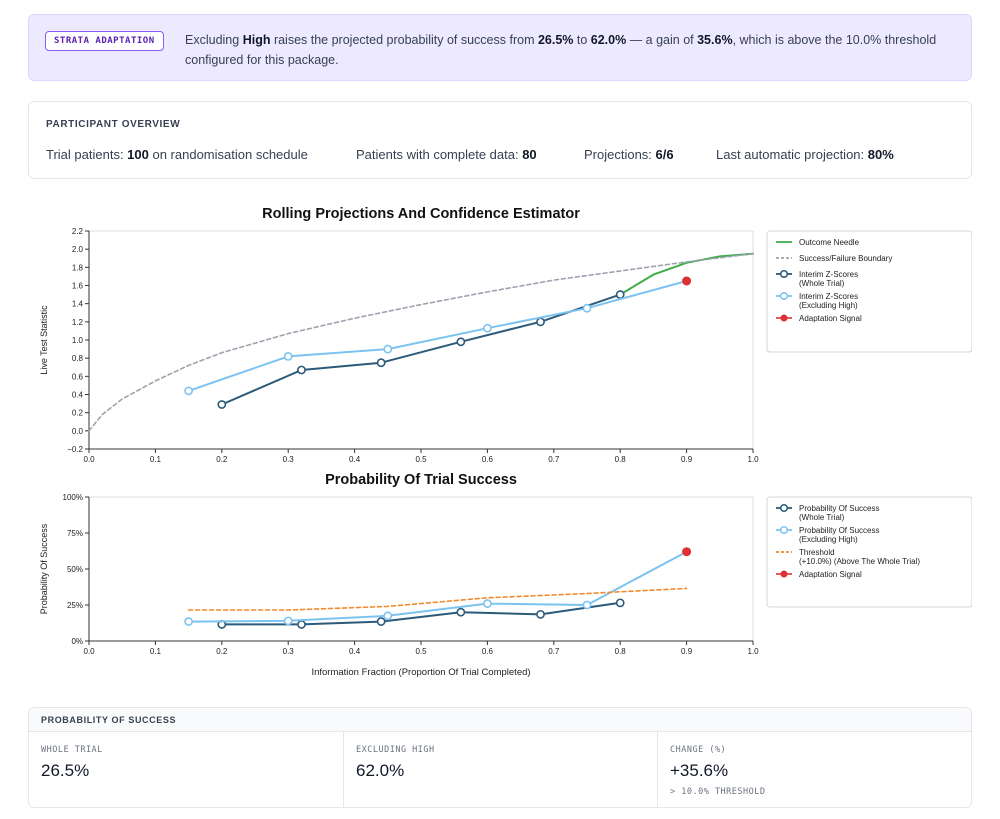  I want to click on chart-1-x-tick-label: 0.3, so click(289, 459).